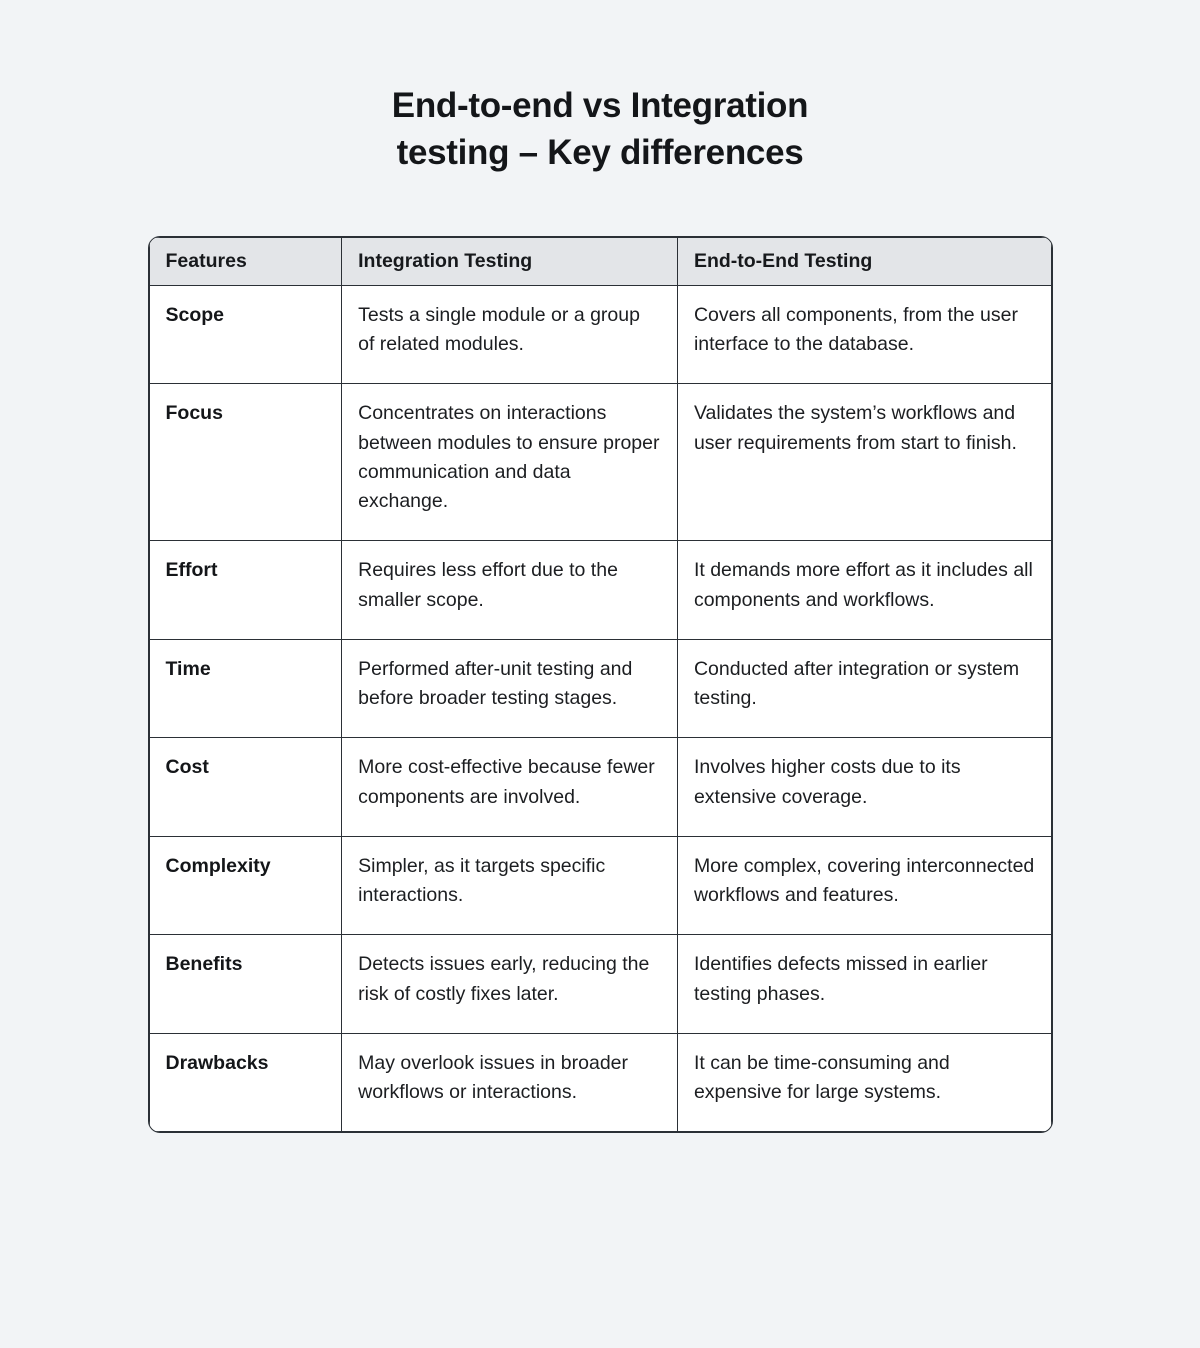  What do you see at coordinates (245, 1082) in the screenshot?
I see `feature-cell: Drawbacks` at bounding box center [245, 1082].